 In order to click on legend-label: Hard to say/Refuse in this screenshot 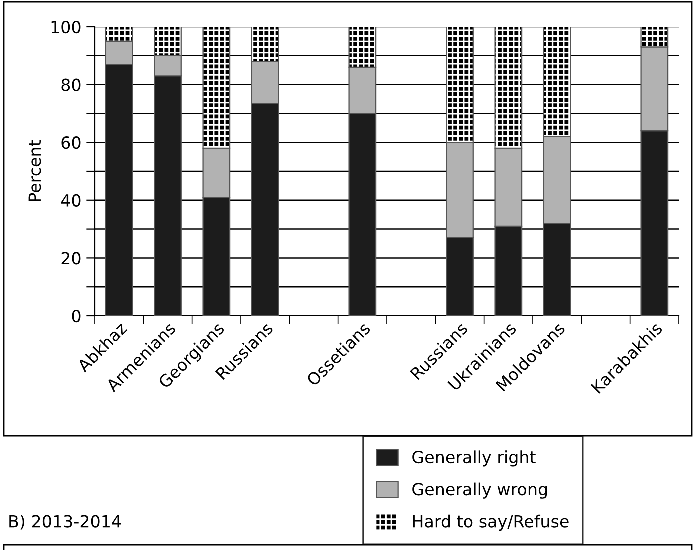, I will do `click(491, 523)`.